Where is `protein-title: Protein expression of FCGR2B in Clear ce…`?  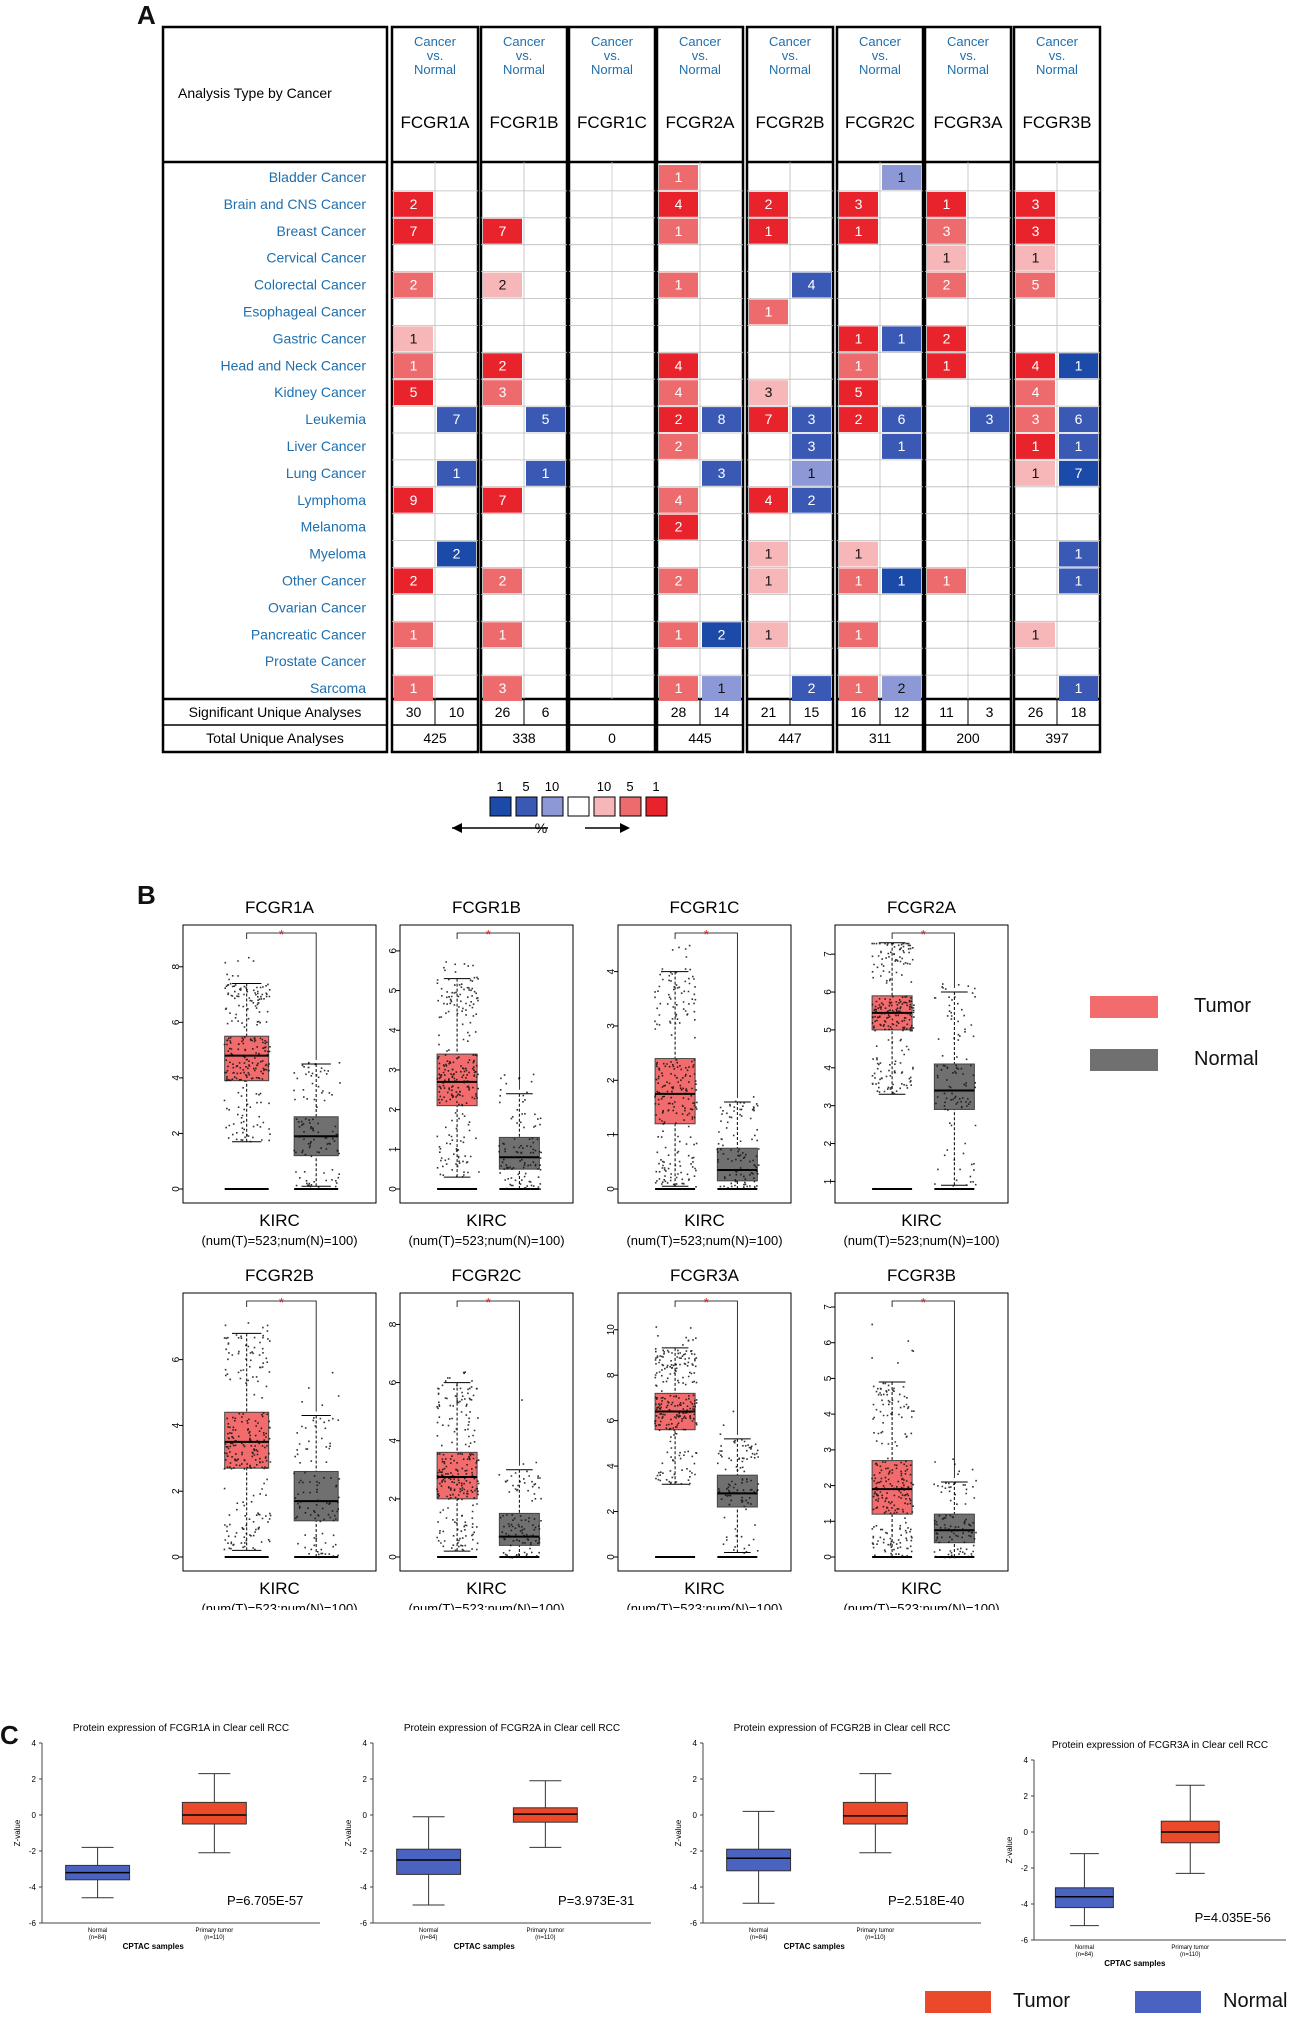
protein-title: Protein expression of FCGR2B in Clear ce… is located at coordinates (842, 1728).